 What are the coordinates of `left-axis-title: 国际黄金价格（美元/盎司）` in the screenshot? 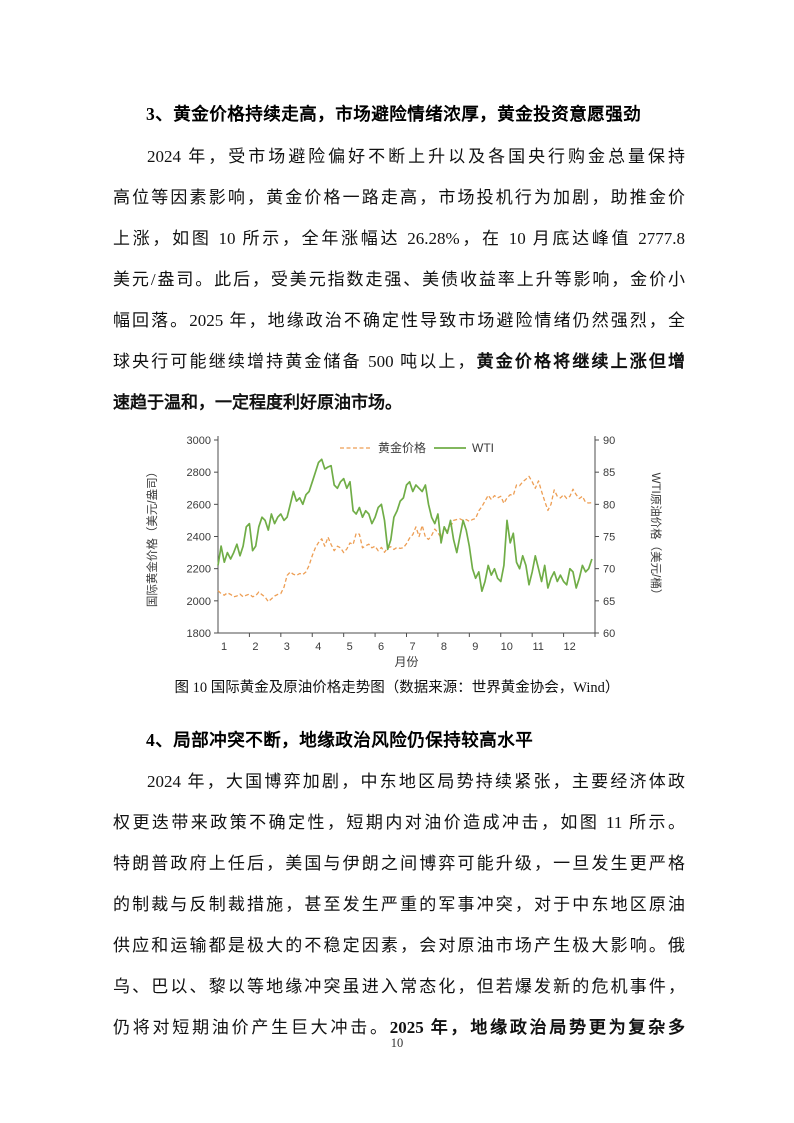 It's located at (152, 536).